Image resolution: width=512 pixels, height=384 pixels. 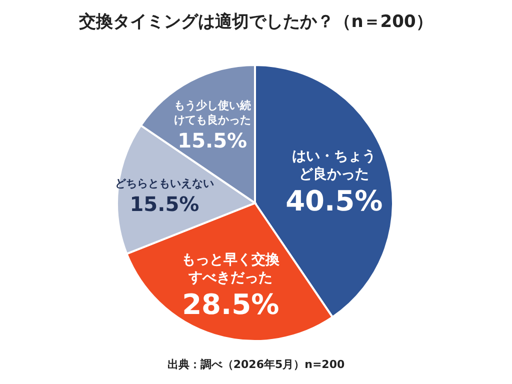 I want to click on title: 交換タイミングは適切でしたか？（n＝200）, so click(x=256, y=22).